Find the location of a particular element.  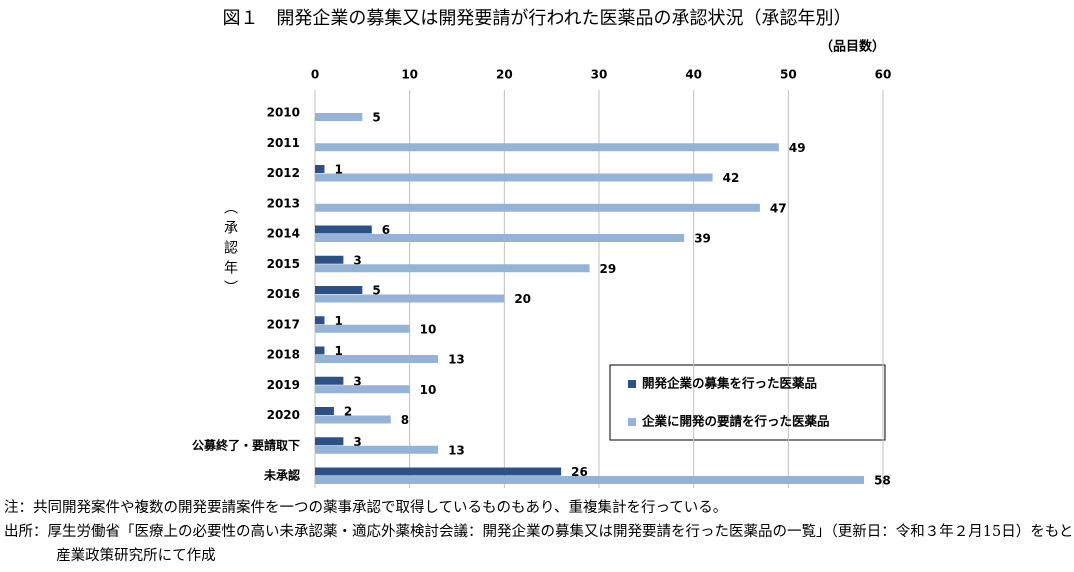

value-label: 29 is located at coordinates (608, 269).